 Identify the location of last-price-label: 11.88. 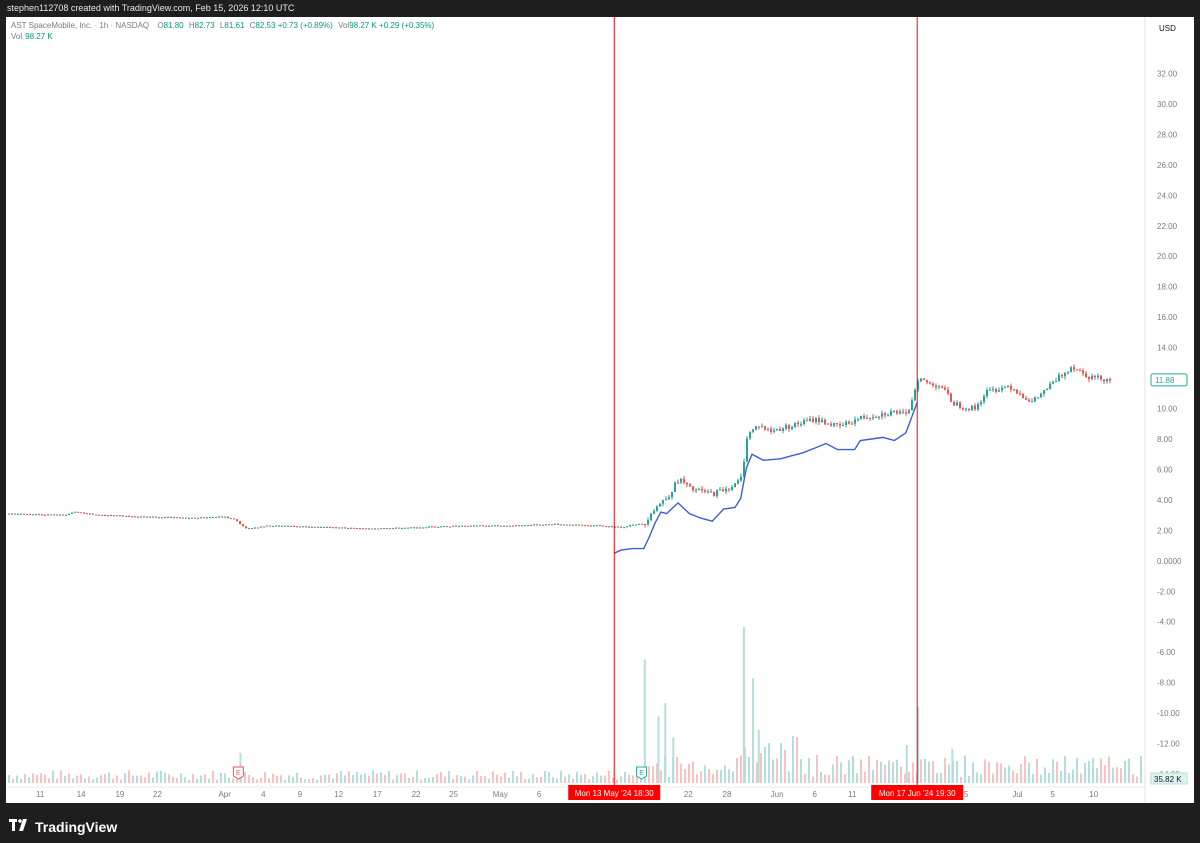
(1165, 380).